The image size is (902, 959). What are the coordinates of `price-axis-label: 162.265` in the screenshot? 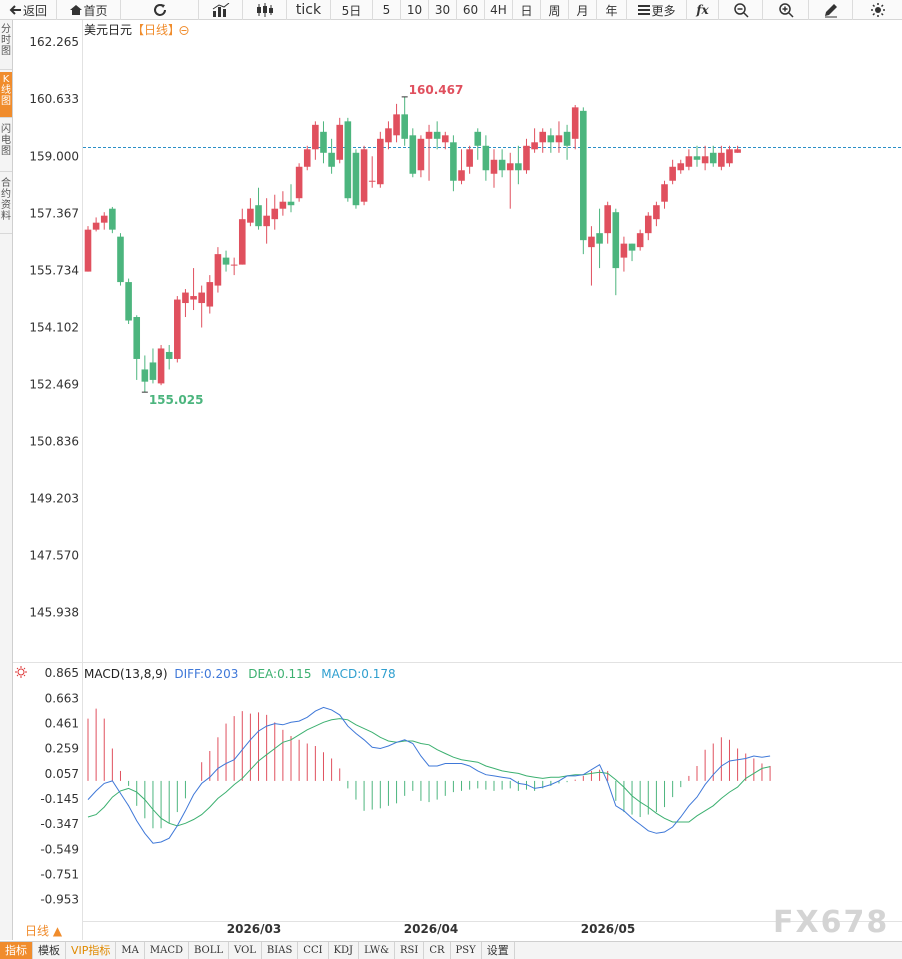 It's located at (54, 42).